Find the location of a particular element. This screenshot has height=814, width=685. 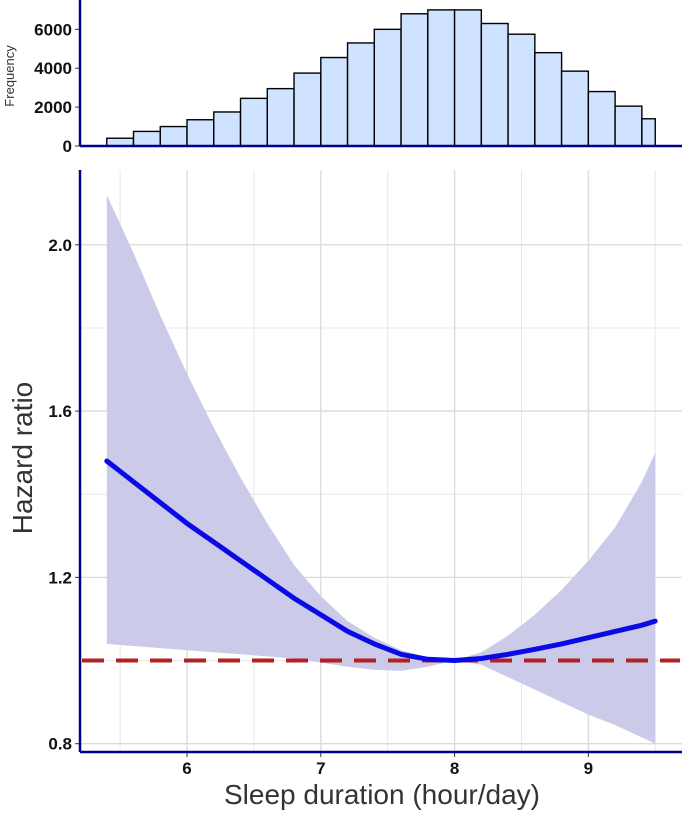

y-axis-title: Hazard ratio is located at coordinates (22, 458).